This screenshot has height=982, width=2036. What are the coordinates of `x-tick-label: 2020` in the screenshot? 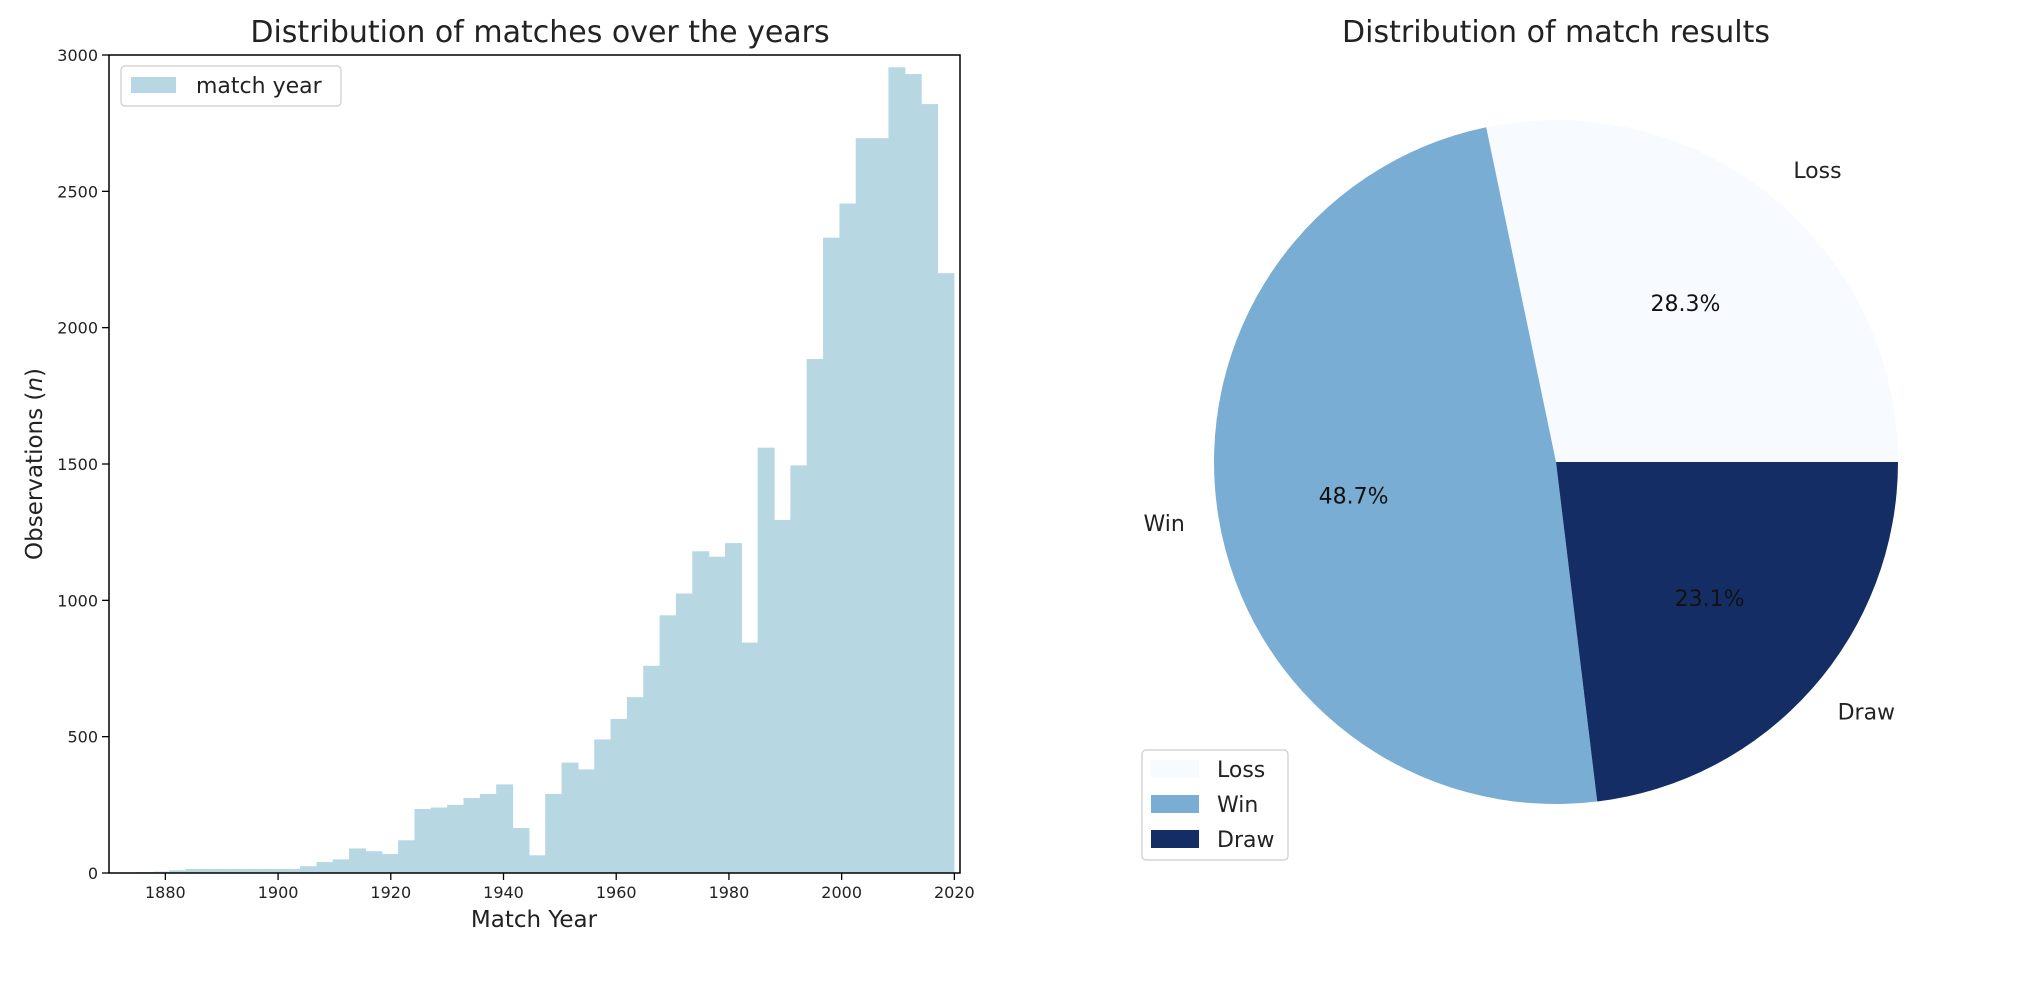 It's located at (954, 892).